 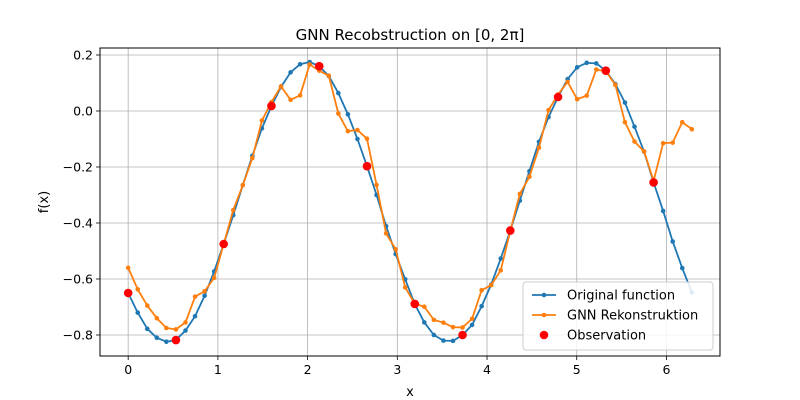 I want to click on y-tick-label: −0.4, so click(x=78, y=223).